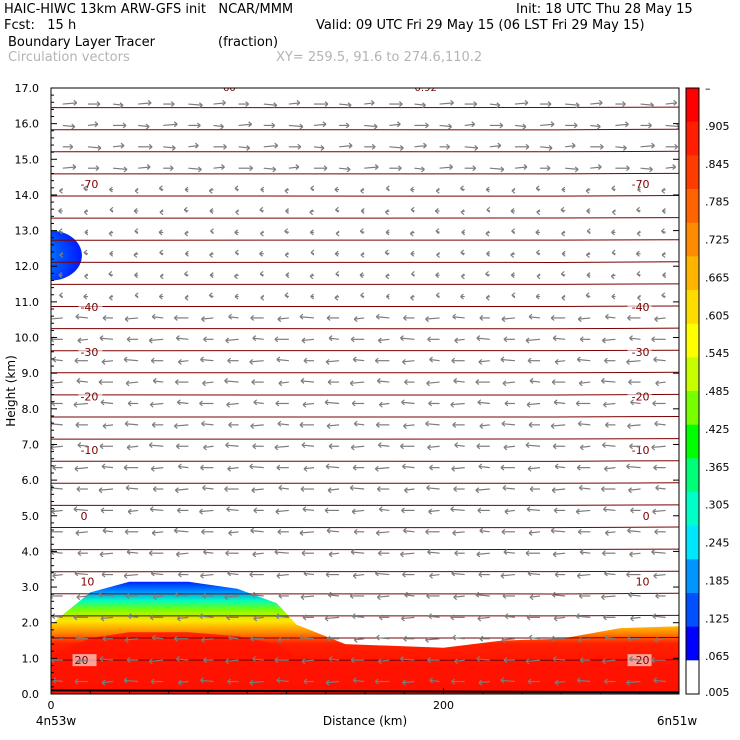 Image resolution: width=740 pixels, height=740 pixels. I want to click on colorbar-swatch, so click(692, 239).